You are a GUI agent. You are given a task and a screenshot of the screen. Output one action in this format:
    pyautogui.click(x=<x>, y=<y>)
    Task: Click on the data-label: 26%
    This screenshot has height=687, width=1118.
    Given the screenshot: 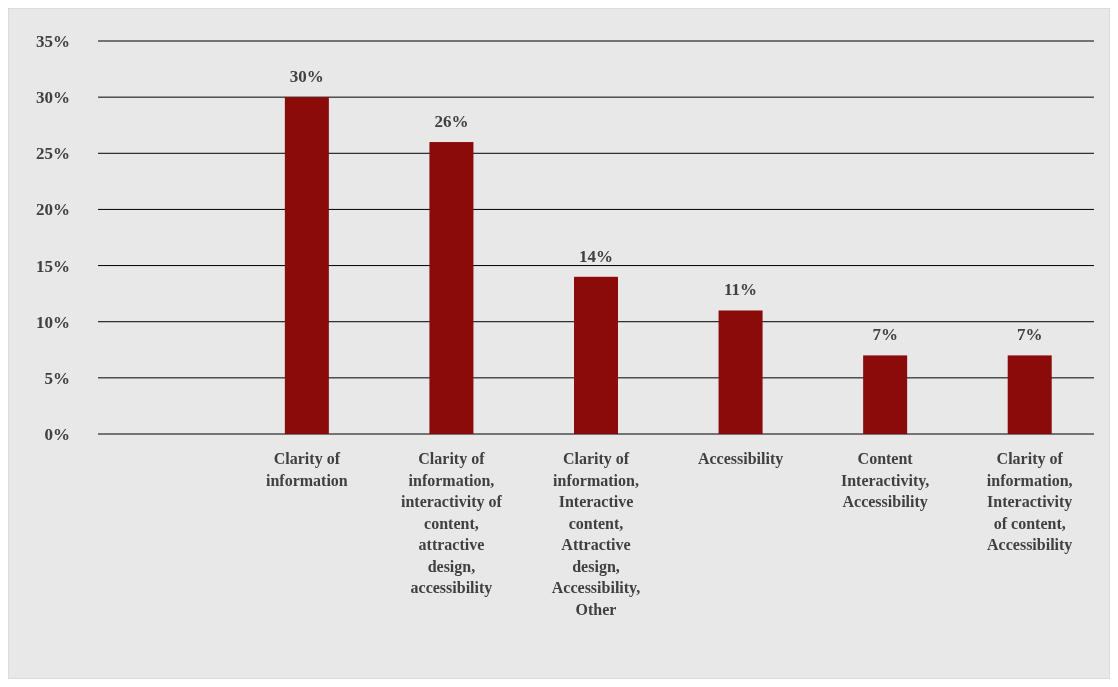 What is the action you would take?
    pyautogui.click(x=451, y=122)
    